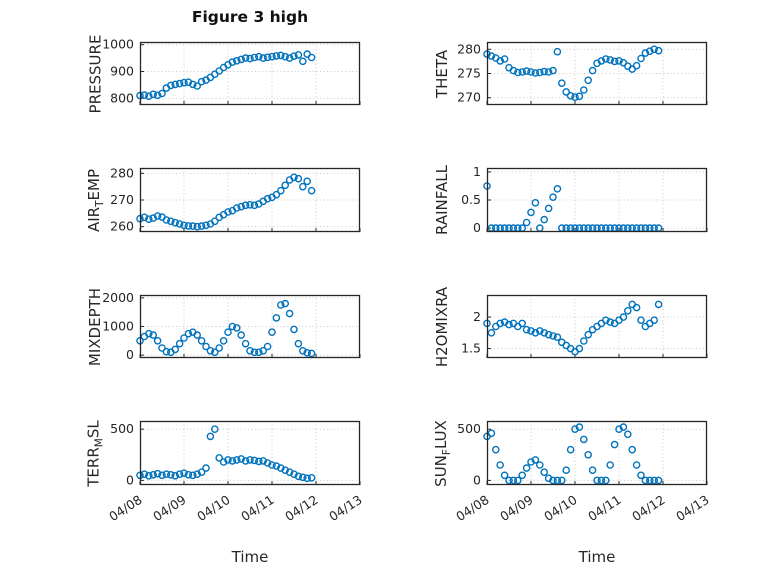 Image resolution: width=778 pixels, height=583 pixels. I want to click on plot-sun-flux: 0 500 04/08 04/09 04/10 04/11 04/12 04/13, so click(582, 472).